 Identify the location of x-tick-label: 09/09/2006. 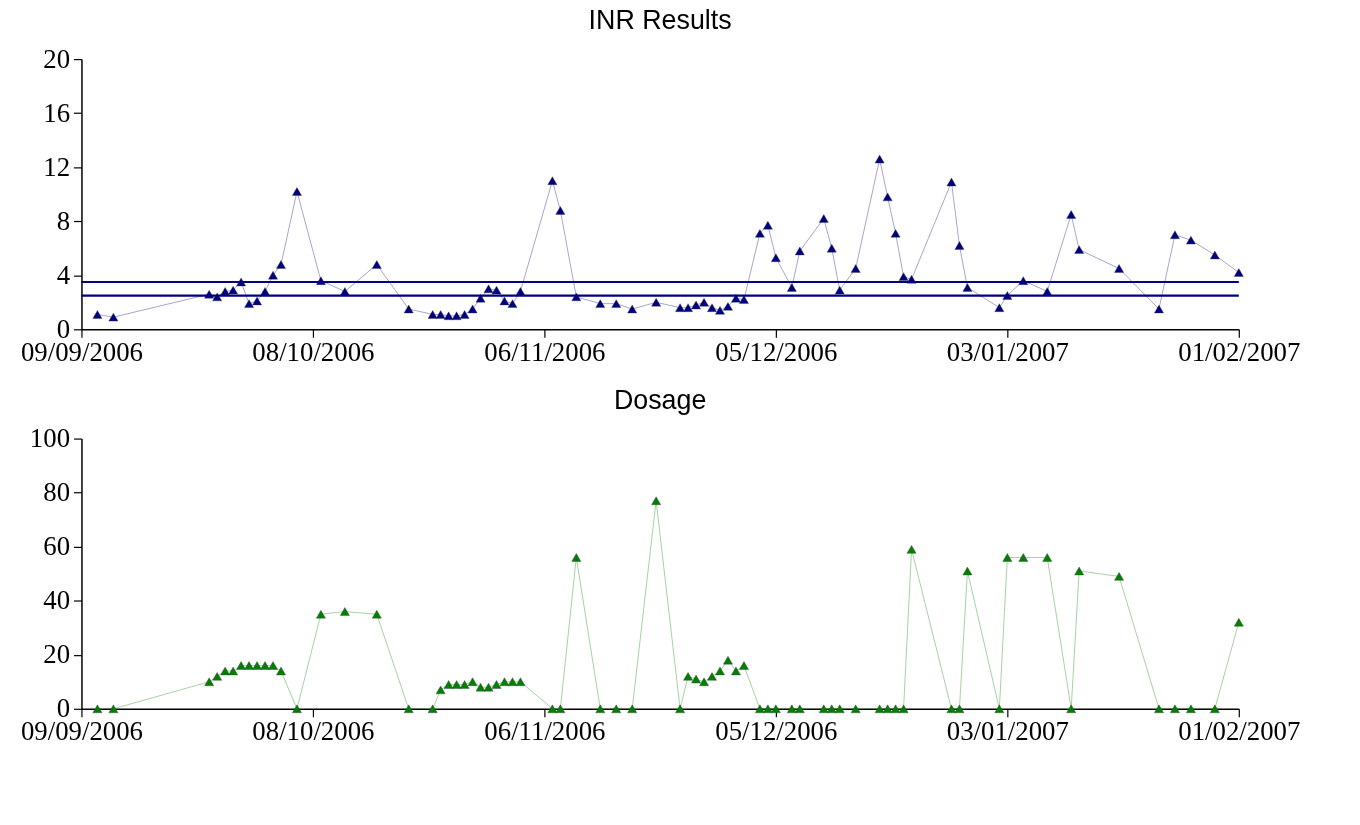
(82, 731).